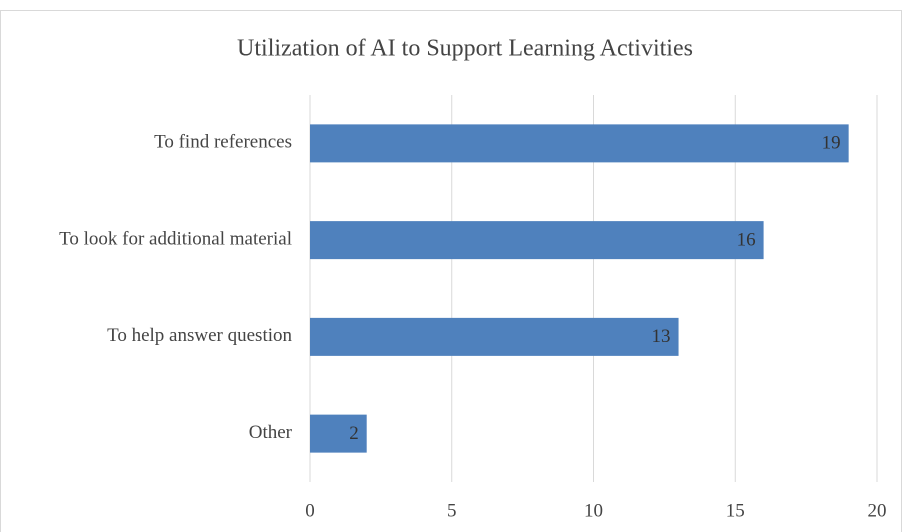 This screenshot has width=903, height=532. Describe the element at coordinates (271, 432) in the screenshot. I see `y-tick-label: Other` at that location.